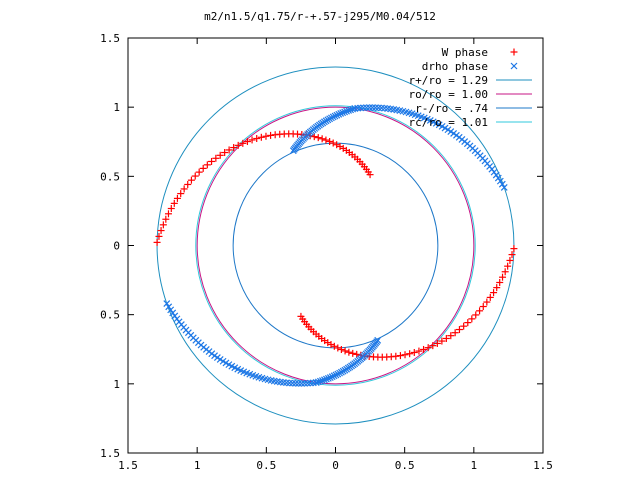 Image resolution: width=640 pixels, height=480 pixels. Describe the element at coordinates (448, 122) in the screenshot. I see `legend-label: rc/ro = 1.01` at that location.